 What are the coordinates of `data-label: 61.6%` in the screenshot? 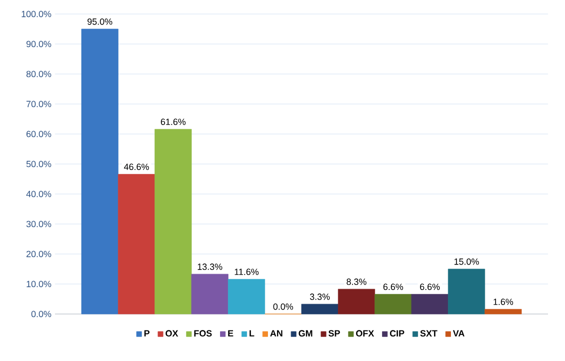 It's located at (173, 122).